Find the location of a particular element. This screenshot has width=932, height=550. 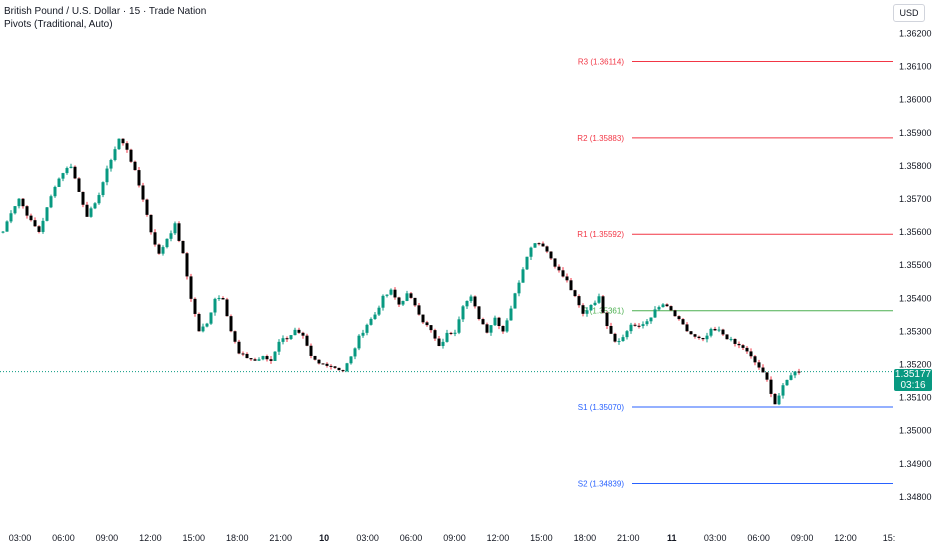

pivot-label-r2: R2 (1.35883) is located at coordinates (600, 138).